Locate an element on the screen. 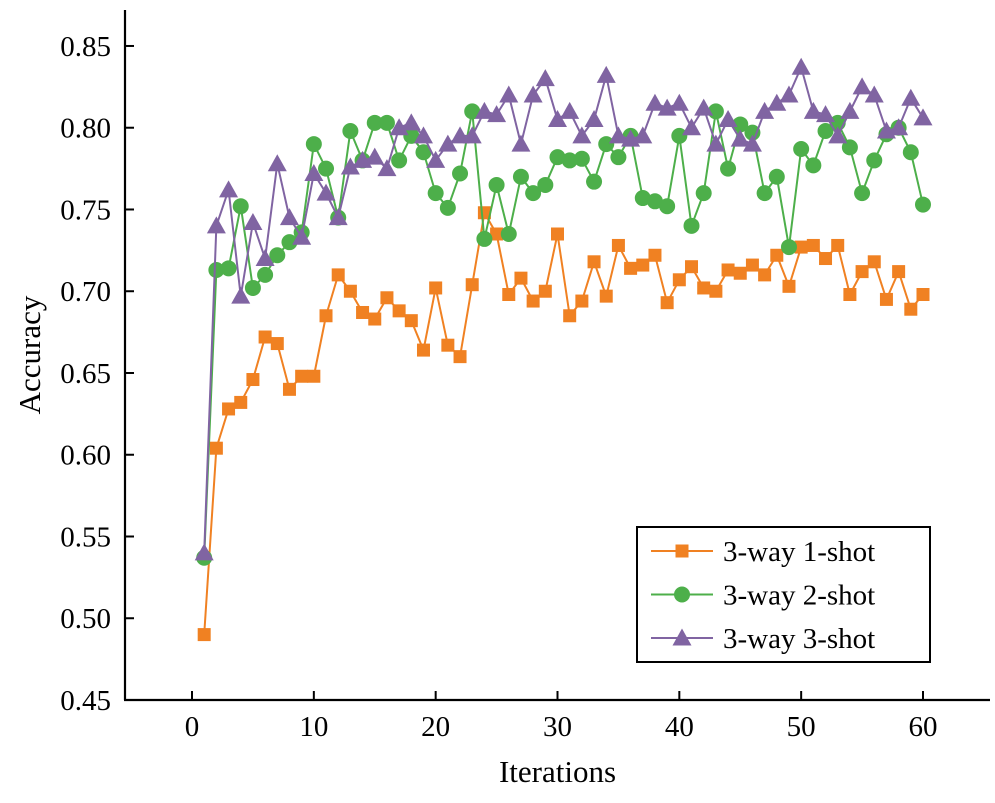 The height and width of the screenshot is (803, 995). legend-label: 3-way 3-shot is located at coordinates (799, 639).